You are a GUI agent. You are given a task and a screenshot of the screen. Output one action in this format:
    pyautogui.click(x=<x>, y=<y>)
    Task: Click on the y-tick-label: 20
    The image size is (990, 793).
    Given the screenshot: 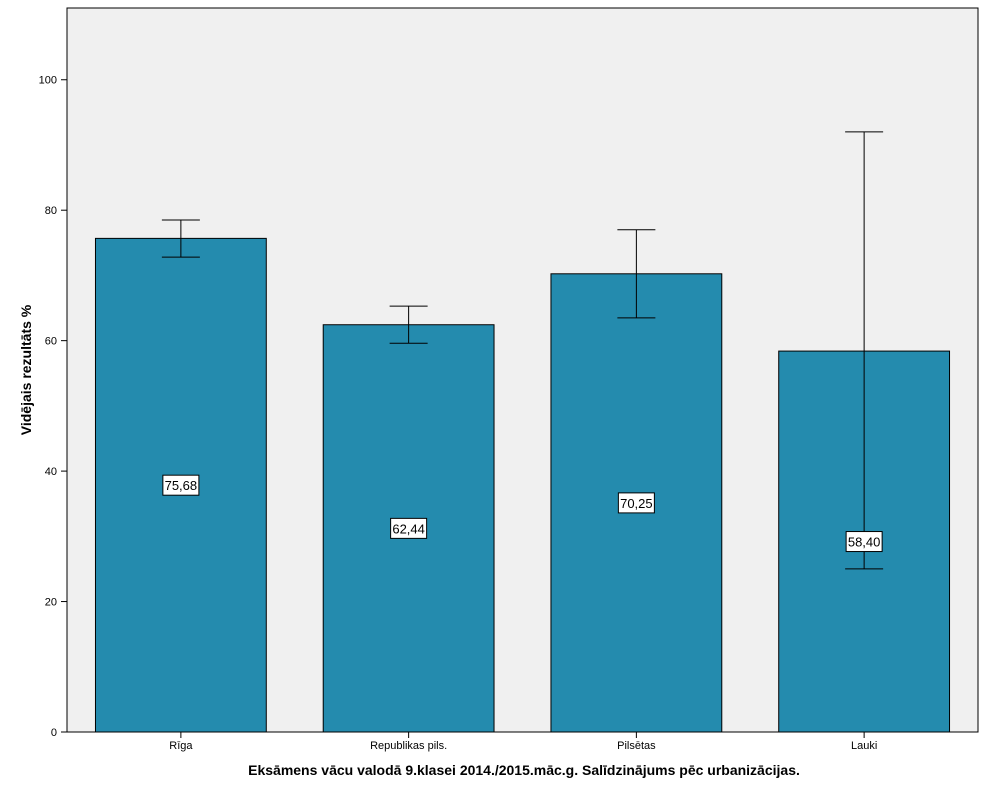 What is the action you would take?
    pyautogui.click(x=51, y=603)
    